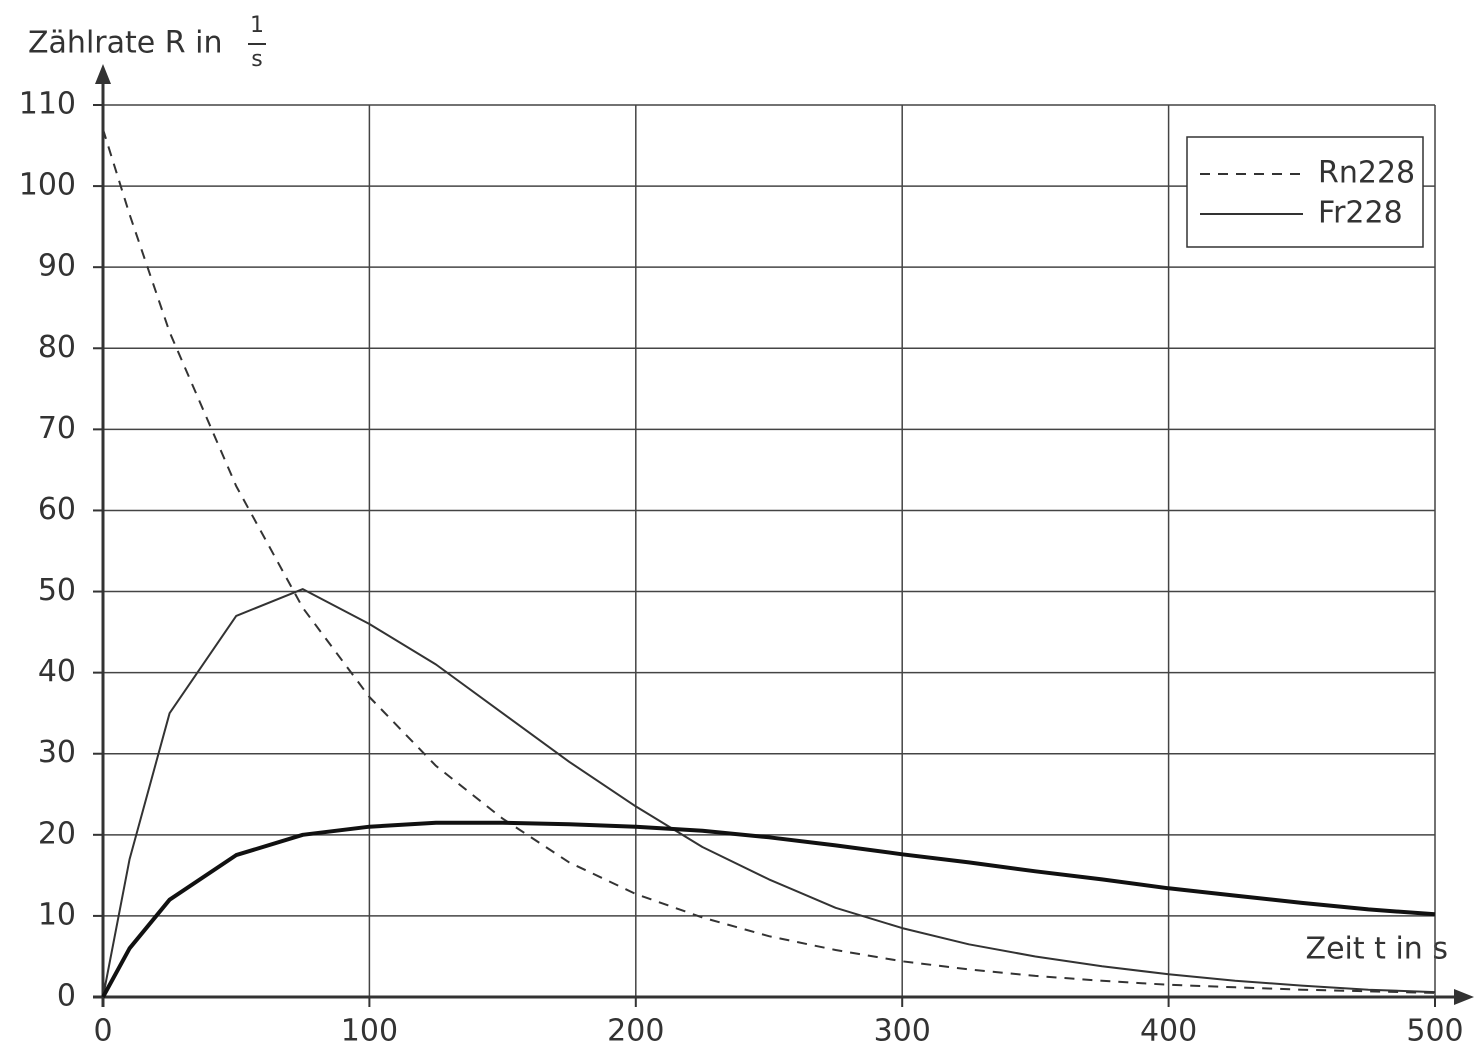 Image resolution: width=1482 pixels, height=1061 pixels. Describe the element at coordinates (57, 347) in the screenshot. I see `y-tick-label: 80` at that location.